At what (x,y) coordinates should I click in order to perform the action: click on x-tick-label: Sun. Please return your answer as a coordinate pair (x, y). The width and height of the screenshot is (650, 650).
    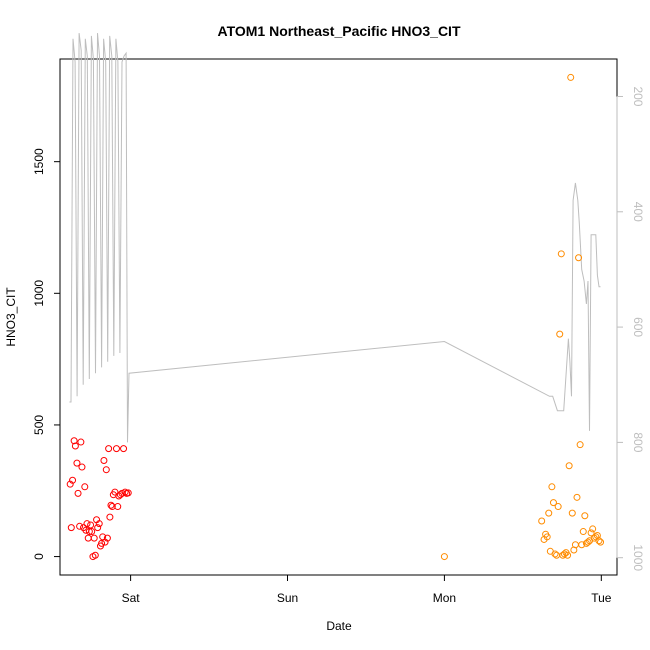
    Looking at the image, I should click on (287, 598).